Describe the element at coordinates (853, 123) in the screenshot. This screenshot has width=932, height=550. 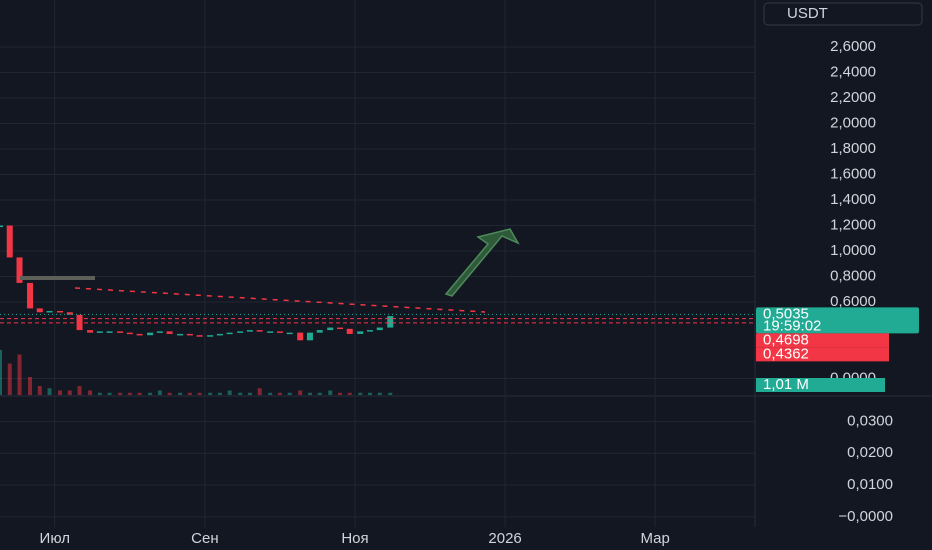
I see `y-tick-label: 2,0000` at that location.